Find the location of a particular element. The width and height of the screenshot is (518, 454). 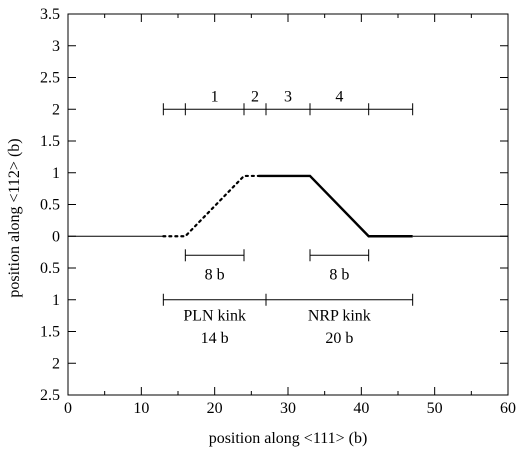

annotation-label: PLN kink is located at coordinates (214, 316).